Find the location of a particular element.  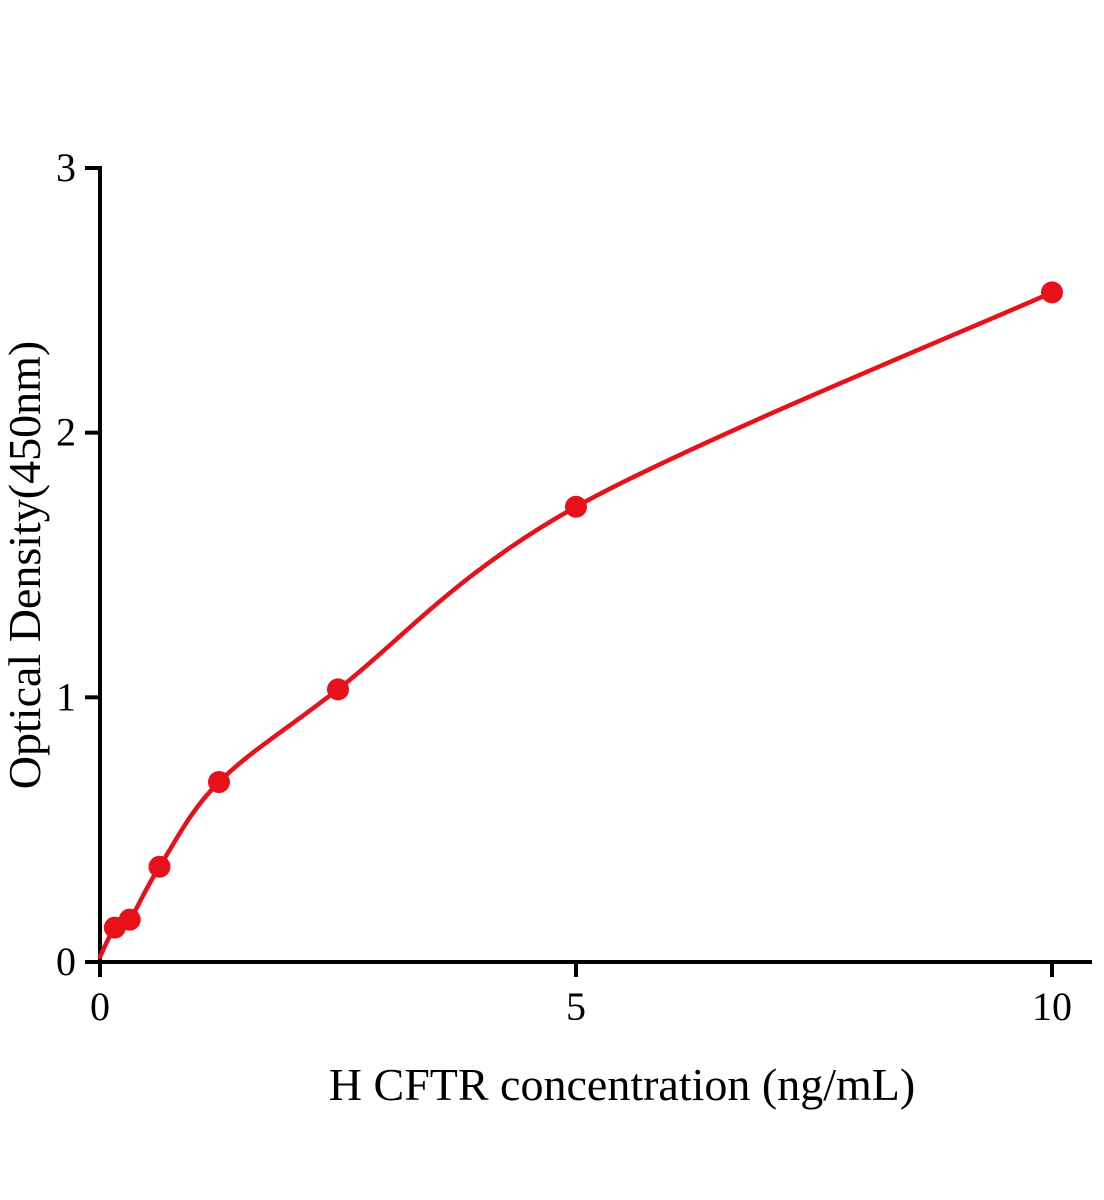

x-axis-title: H CFTR concentration (ng/mL) is located at coordinates (622, 1084).